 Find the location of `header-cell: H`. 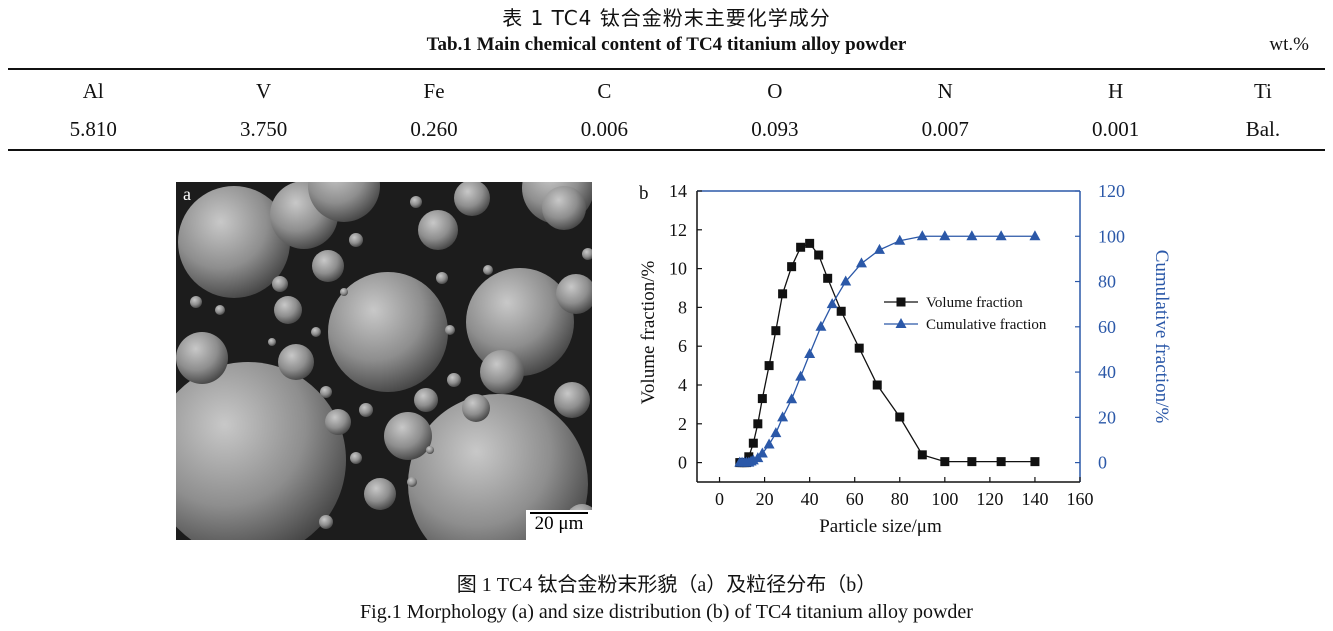

header-cell: H is located at coordinates (1116, 90).